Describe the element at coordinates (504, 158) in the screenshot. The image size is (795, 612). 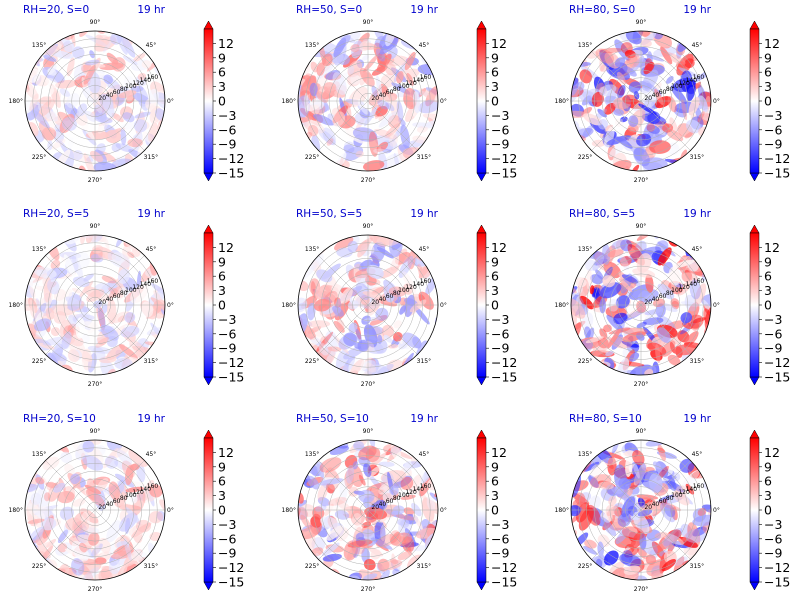
I see `colorbar-tick-label: −12` at that location.